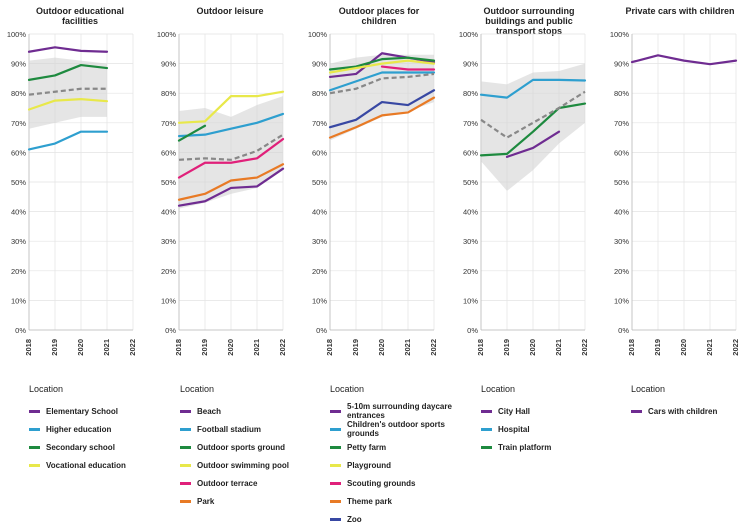 Image resolution: width=742 pixels, height=528 pixels. I want to click on legend-item: Playground, so click(397, 465).